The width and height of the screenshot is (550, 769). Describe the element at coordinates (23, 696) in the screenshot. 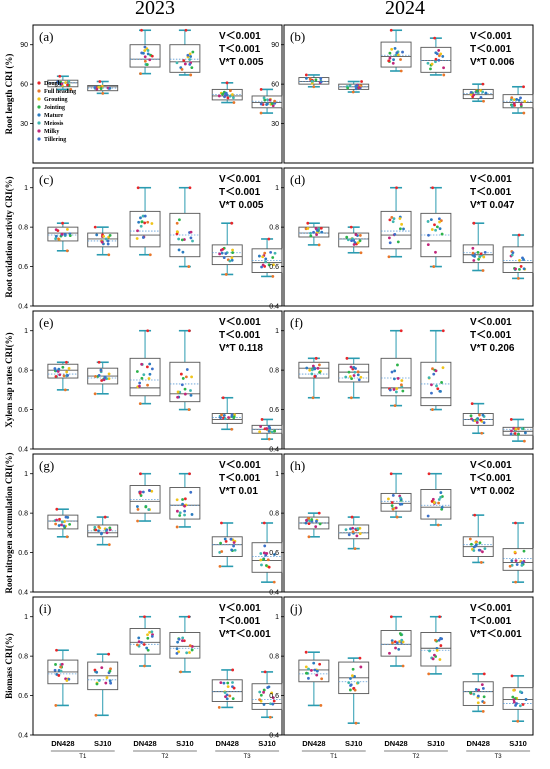

I see `y-tick-label: 0.6` at that location.